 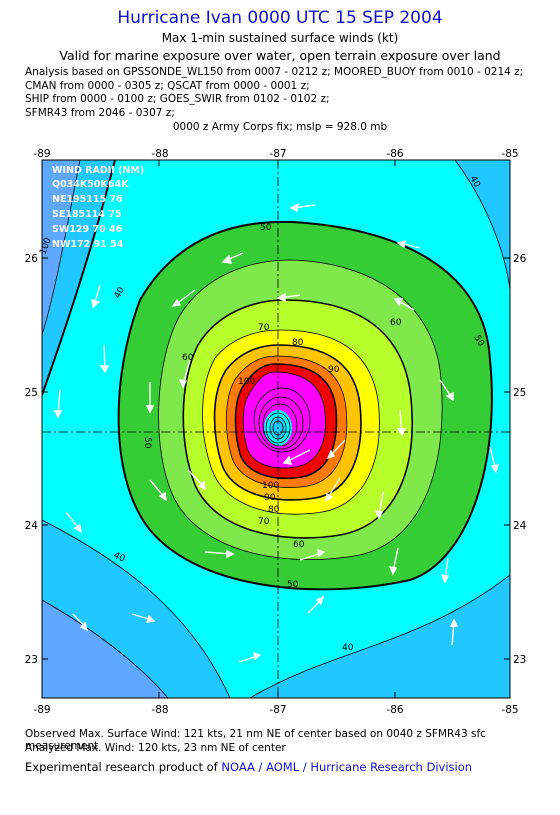 I want to click on subtitle-winds: Max 1-min sustained surface winds (kt), so click(x=280, y=38).